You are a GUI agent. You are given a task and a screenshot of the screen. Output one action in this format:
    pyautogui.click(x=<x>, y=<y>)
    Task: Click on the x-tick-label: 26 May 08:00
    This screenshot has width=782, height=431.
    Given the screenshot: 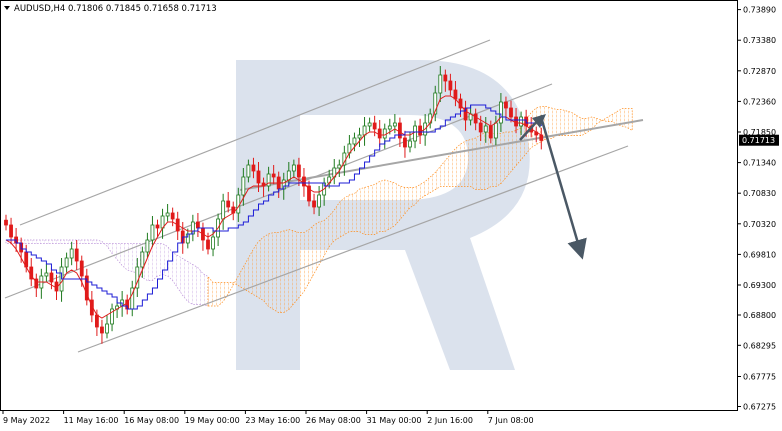 What is the action you would take?
    pyautogui.click(x=333, y=420)
    